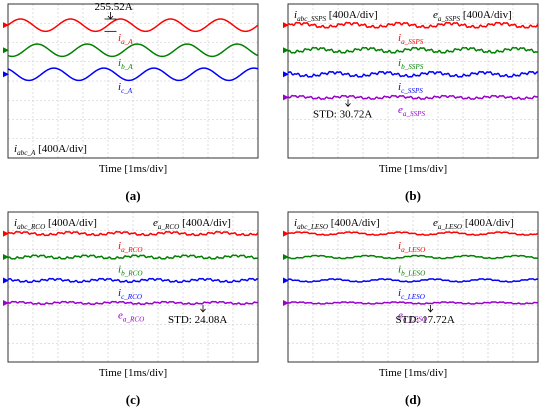 This screenshot has width=550, height=411. Describe the element at coordinates (133, 257) in the screenshot. I see `series-line-i-b_RCO` at that location.